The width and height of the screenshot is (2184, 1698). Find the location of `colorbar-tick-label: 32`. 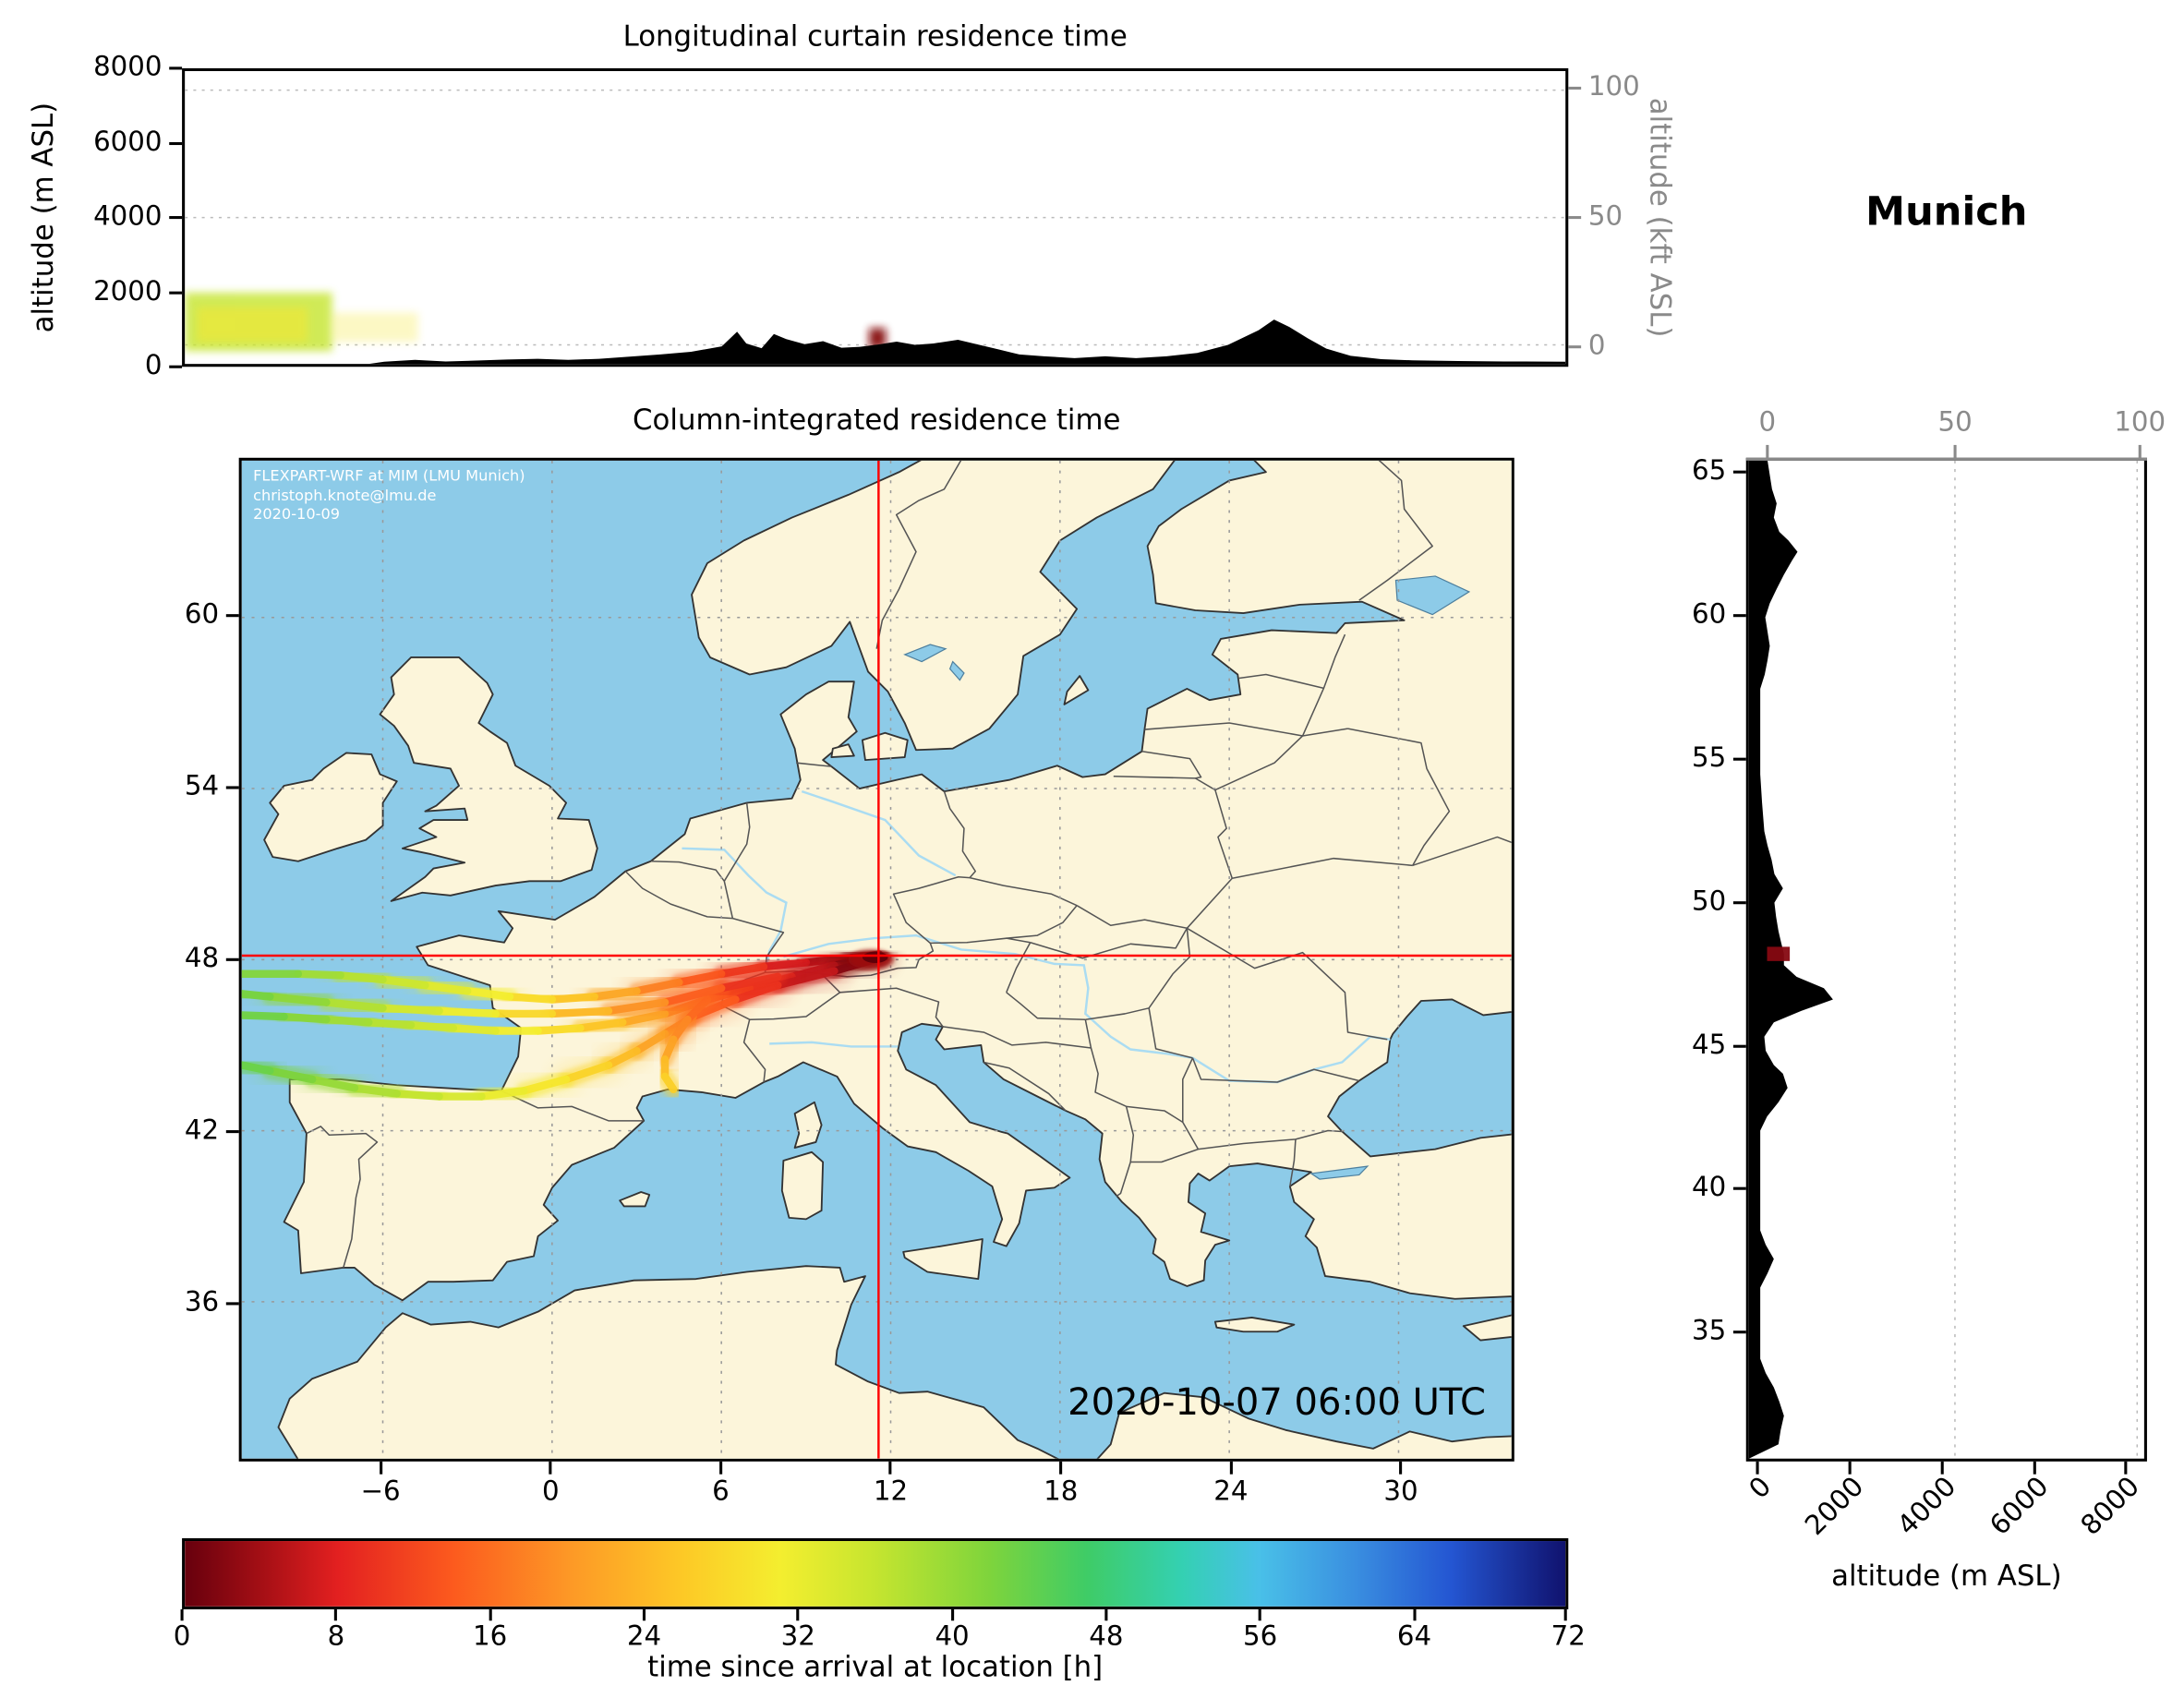

colorbar-tick-label: 32 is located at coordinates (797, 1636).